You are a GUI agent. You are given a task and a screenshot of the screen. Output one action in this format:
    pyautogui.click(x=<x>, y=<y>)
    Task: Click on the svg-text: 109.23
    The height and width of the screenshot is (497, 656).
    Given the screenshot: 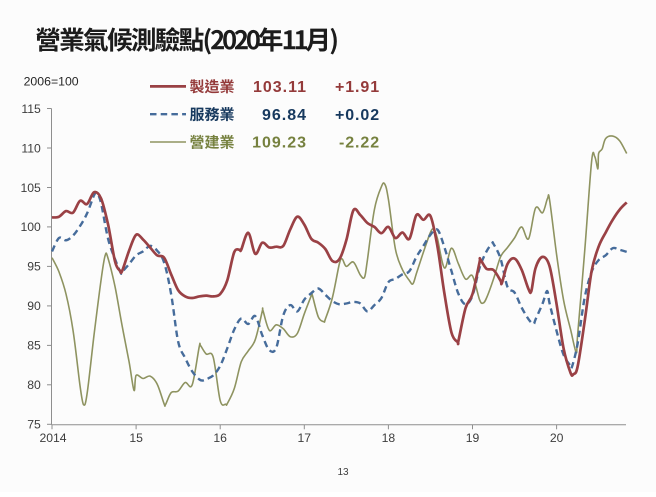 What is the action you would take?
    pyautogui.click(x=279, y=143)
    